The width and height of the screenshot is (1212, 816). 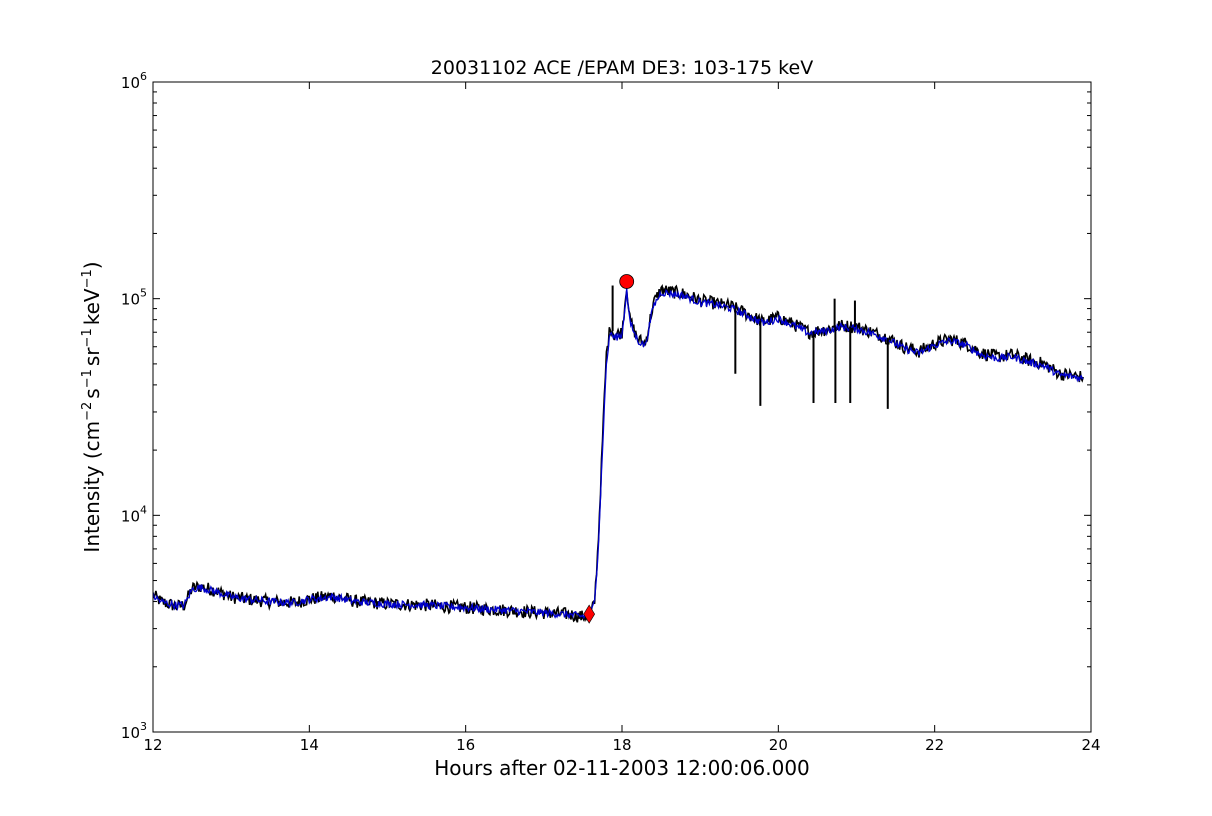 I want to click on x-tick-label-16: 16, so click(x=465, y=745).